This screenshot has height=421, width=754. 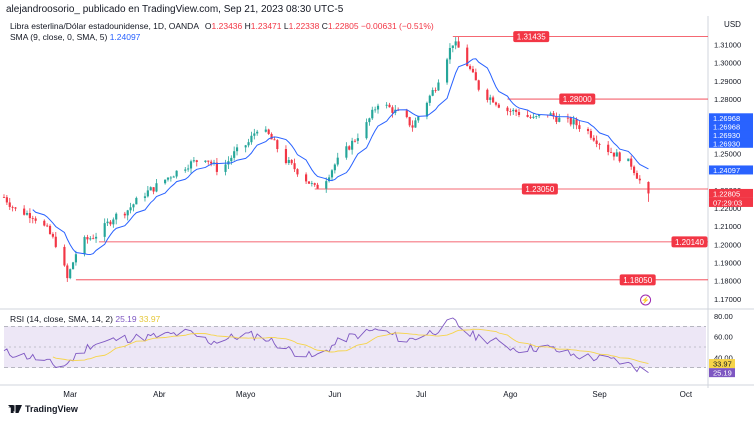 I want to click on level-tag-label: 1.18050, so click(x=637, y=280).